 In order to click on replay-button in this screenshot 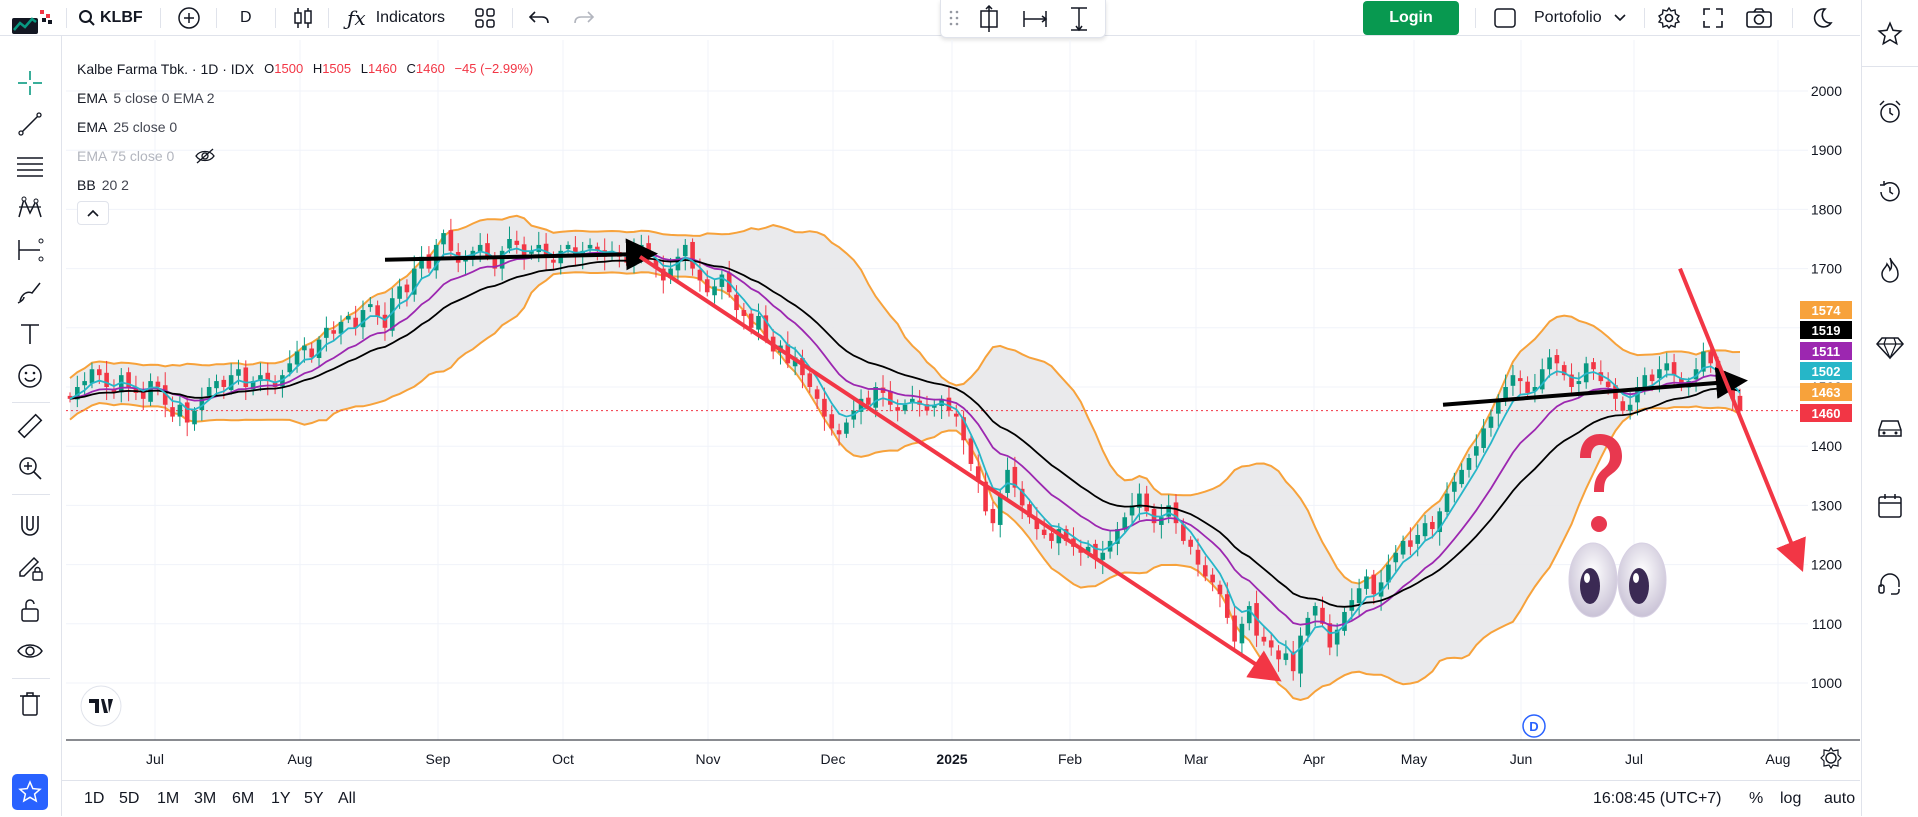, I will do `click(1890, 192)`.